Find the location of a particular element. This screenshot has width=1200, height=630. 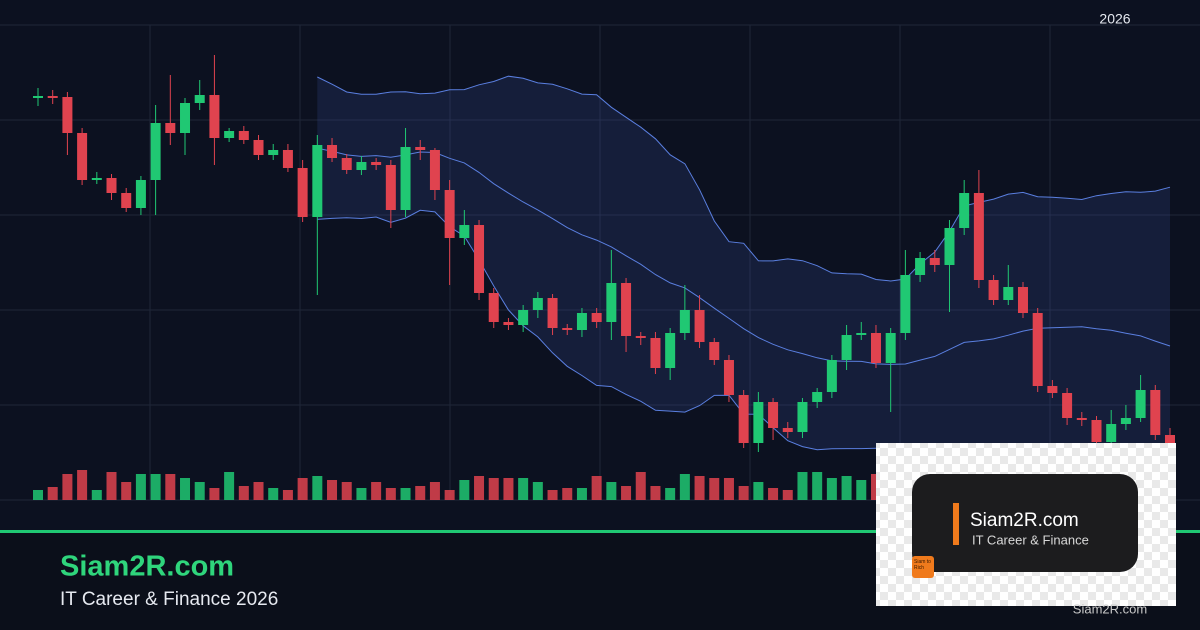

icon-label-box: Siam to Rich is located at coordinates (922, 565).